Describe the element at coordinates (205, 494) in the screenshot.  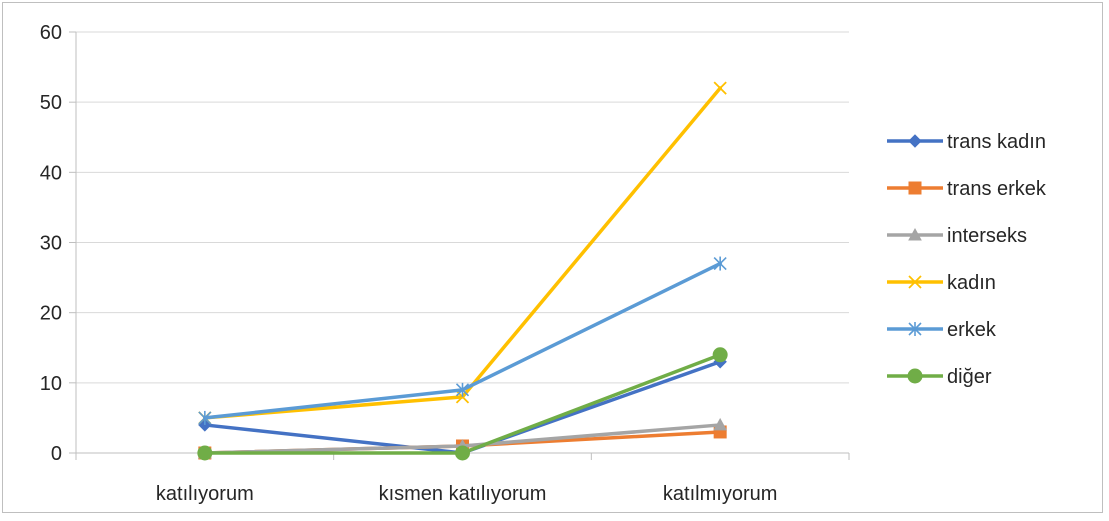
I see `x-tick-label: katılıyorum` at that location.